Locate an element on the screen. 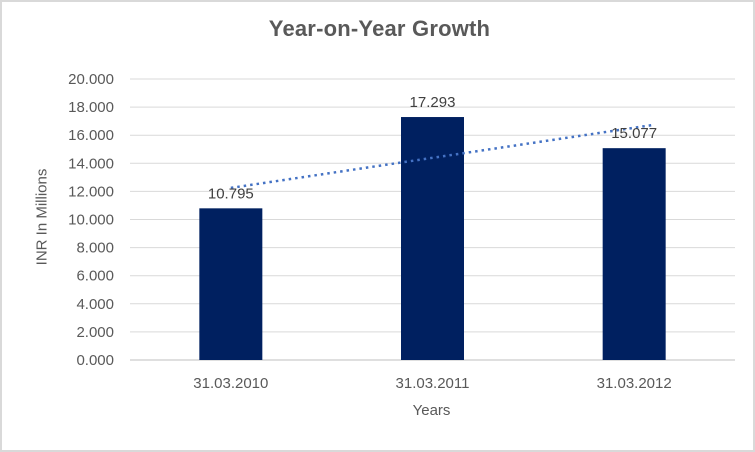  y-tick-label: 10.000 is located at coordinates (91, 220).